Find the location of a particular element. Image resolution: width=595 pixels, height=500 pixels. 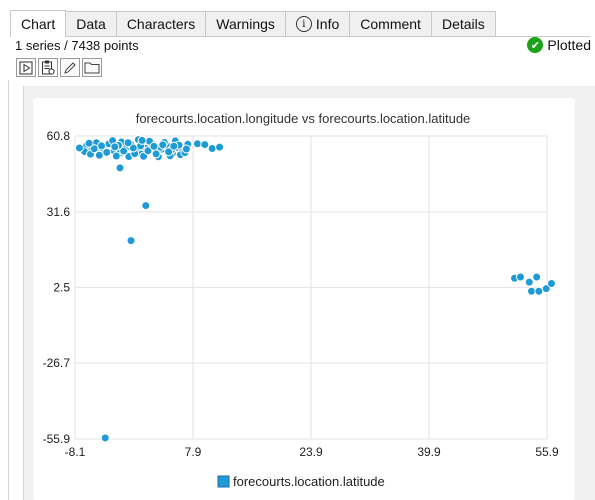

legend-swatch is located at coordinates (223, 481).